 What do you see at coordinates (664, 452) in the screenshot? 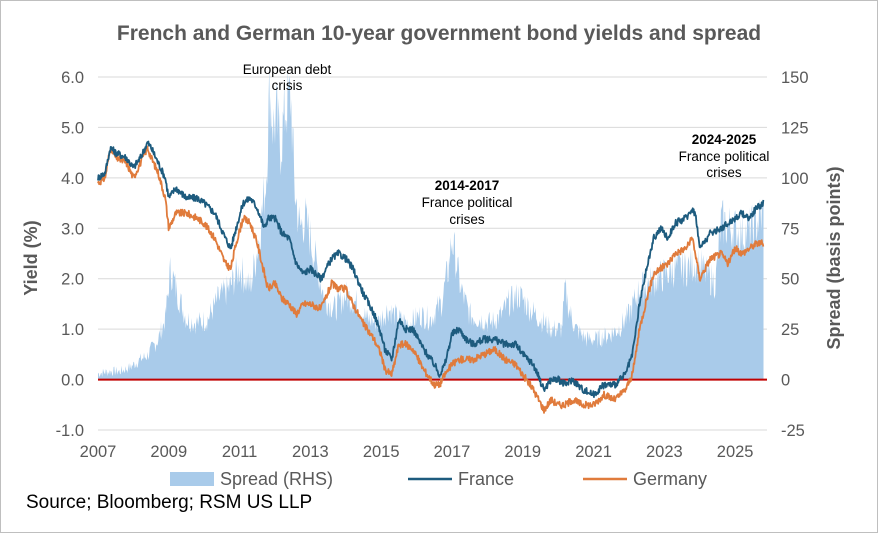
I see `x-tick-label: 2023` at bounding box center [664, 452].